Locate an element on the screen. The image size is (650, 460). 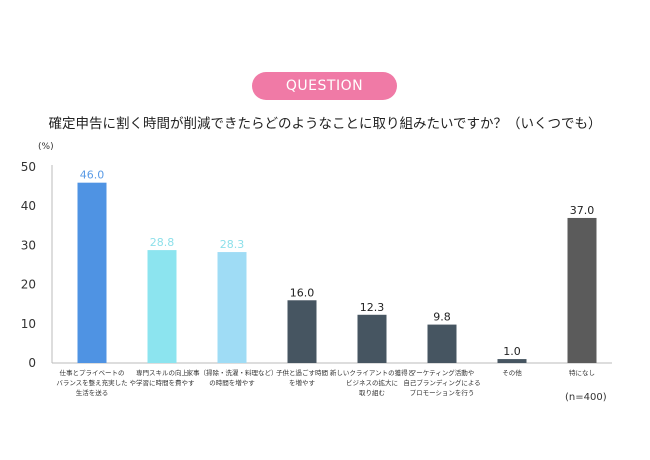
y-tick-label: 0 is located at coordinates (32, 363).